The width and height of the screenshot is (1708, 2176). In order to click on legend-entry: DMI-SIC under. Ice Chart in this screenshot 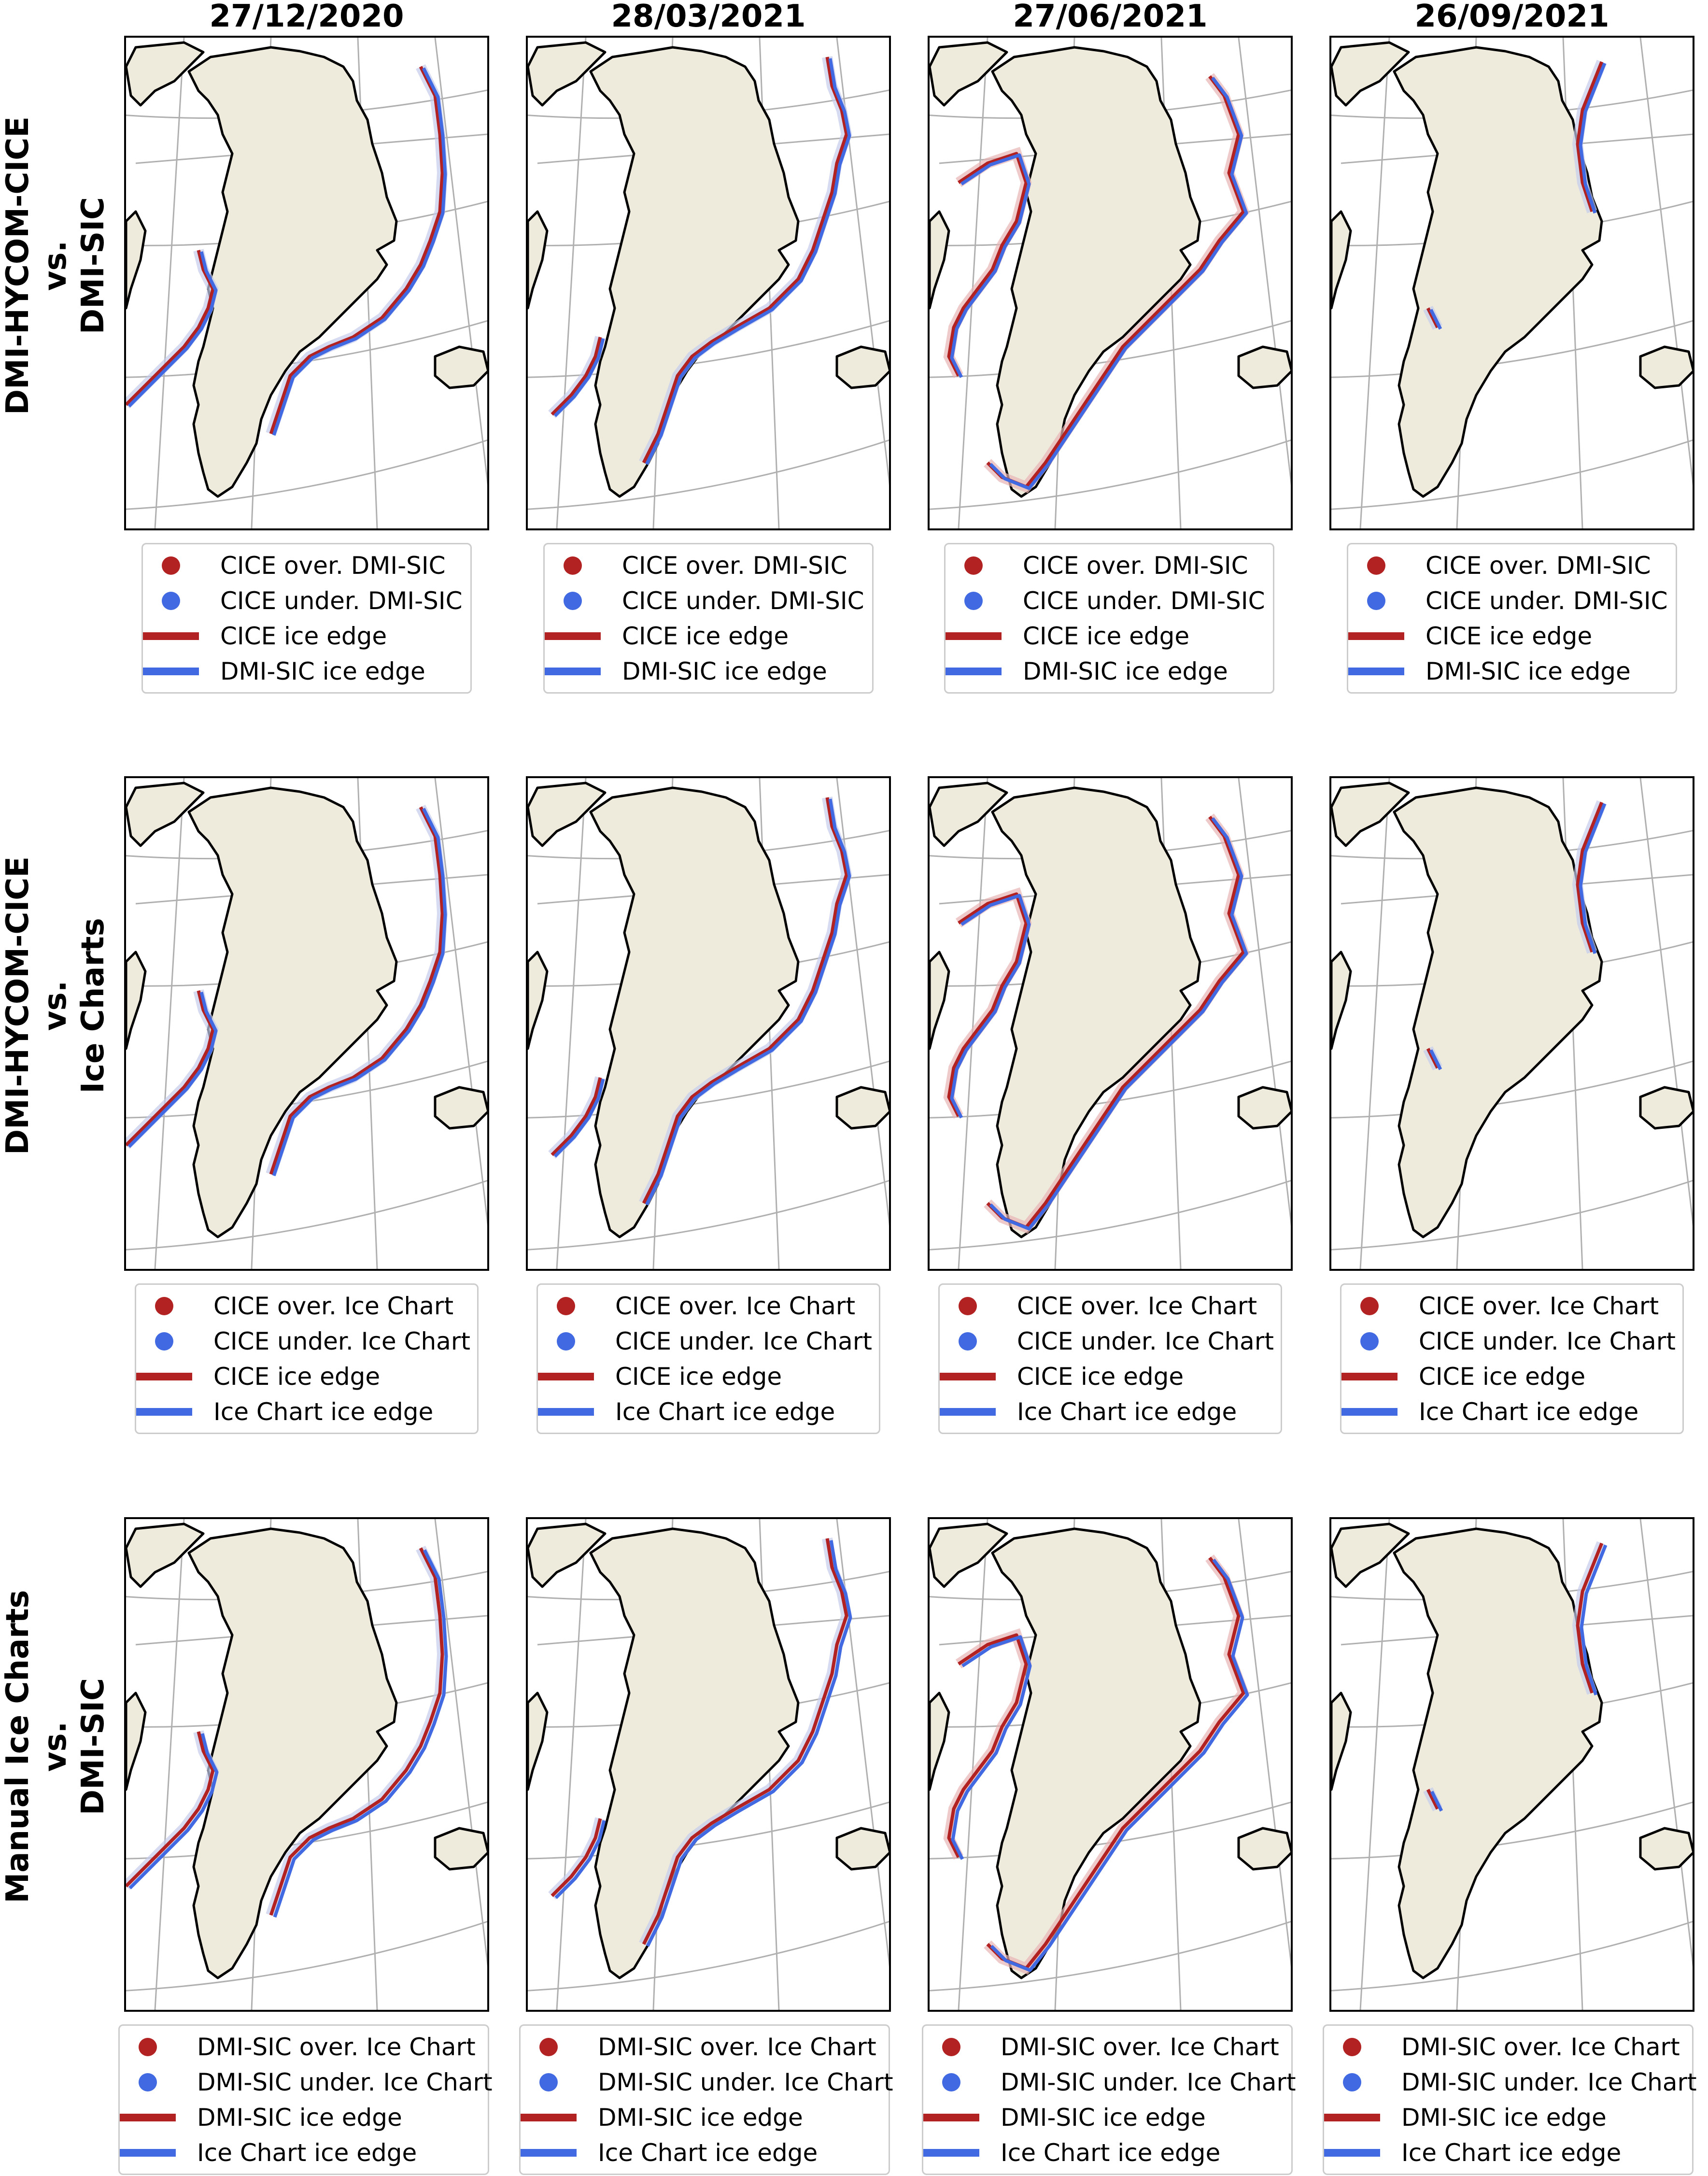, I will do `click(1510, 2082)`.